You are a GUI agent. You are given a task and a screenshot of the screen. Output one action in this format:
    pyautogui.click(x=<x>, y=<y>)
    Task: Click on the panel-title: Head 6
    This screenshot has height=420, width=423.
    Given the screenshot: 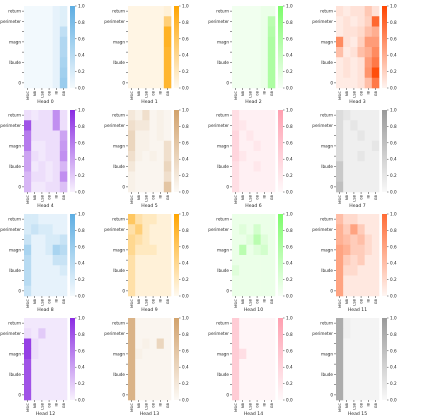 What is the action you would take?
    pyautogui.click(x=253, y=206)
    